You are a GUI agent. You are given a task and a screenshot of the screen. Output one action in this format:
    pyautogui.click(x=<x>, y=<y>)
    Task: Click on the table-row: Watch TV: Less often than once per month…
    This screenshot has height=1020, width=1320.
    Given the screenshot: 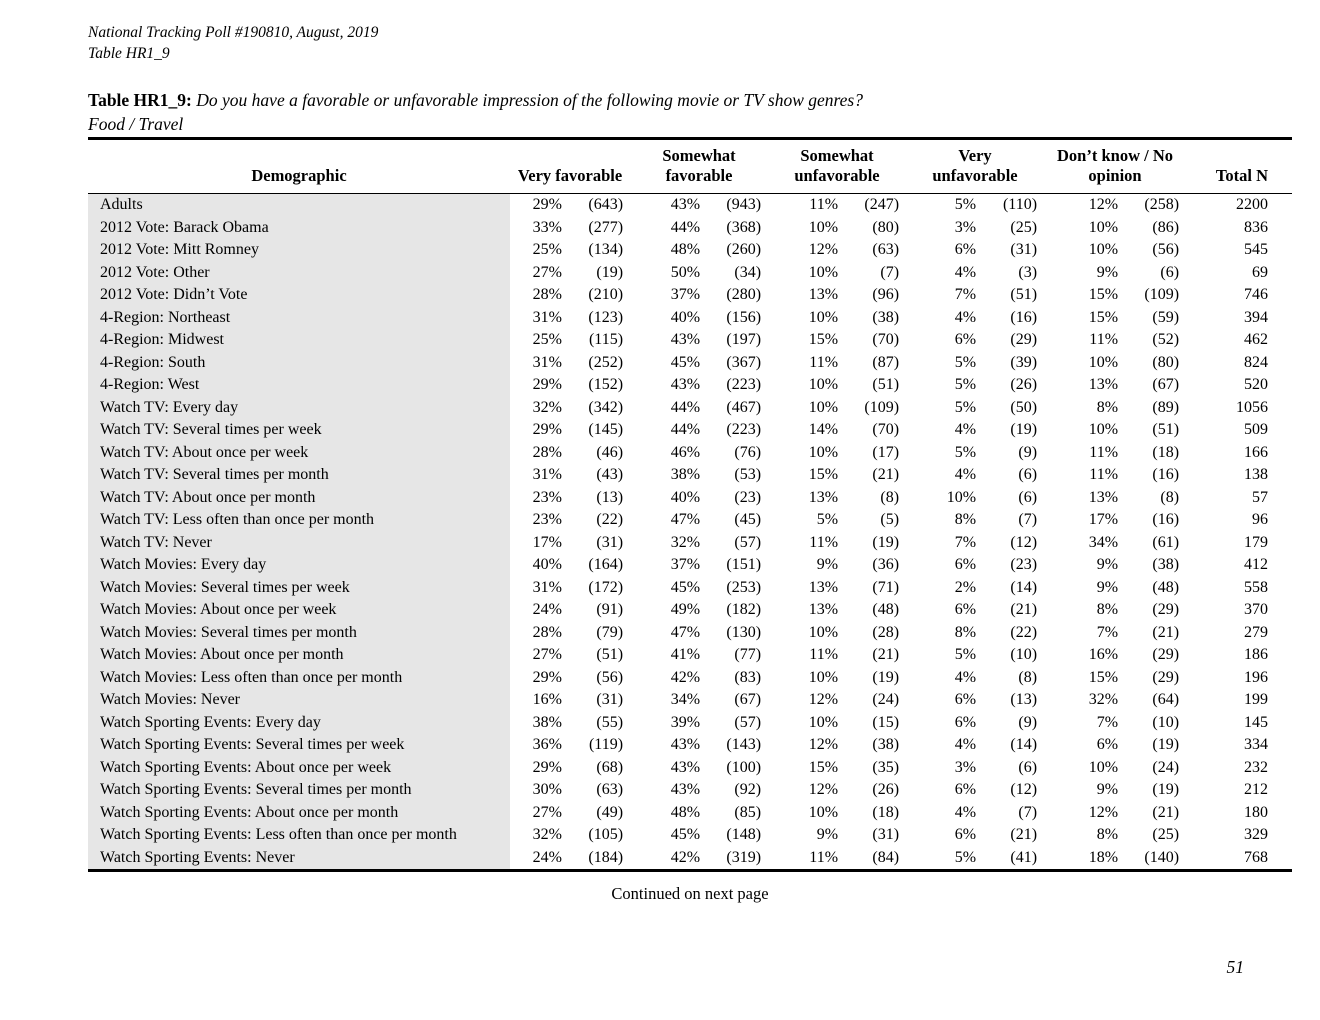 What is the action you would take?
    pyautogui.click(x=690, y=520)
    